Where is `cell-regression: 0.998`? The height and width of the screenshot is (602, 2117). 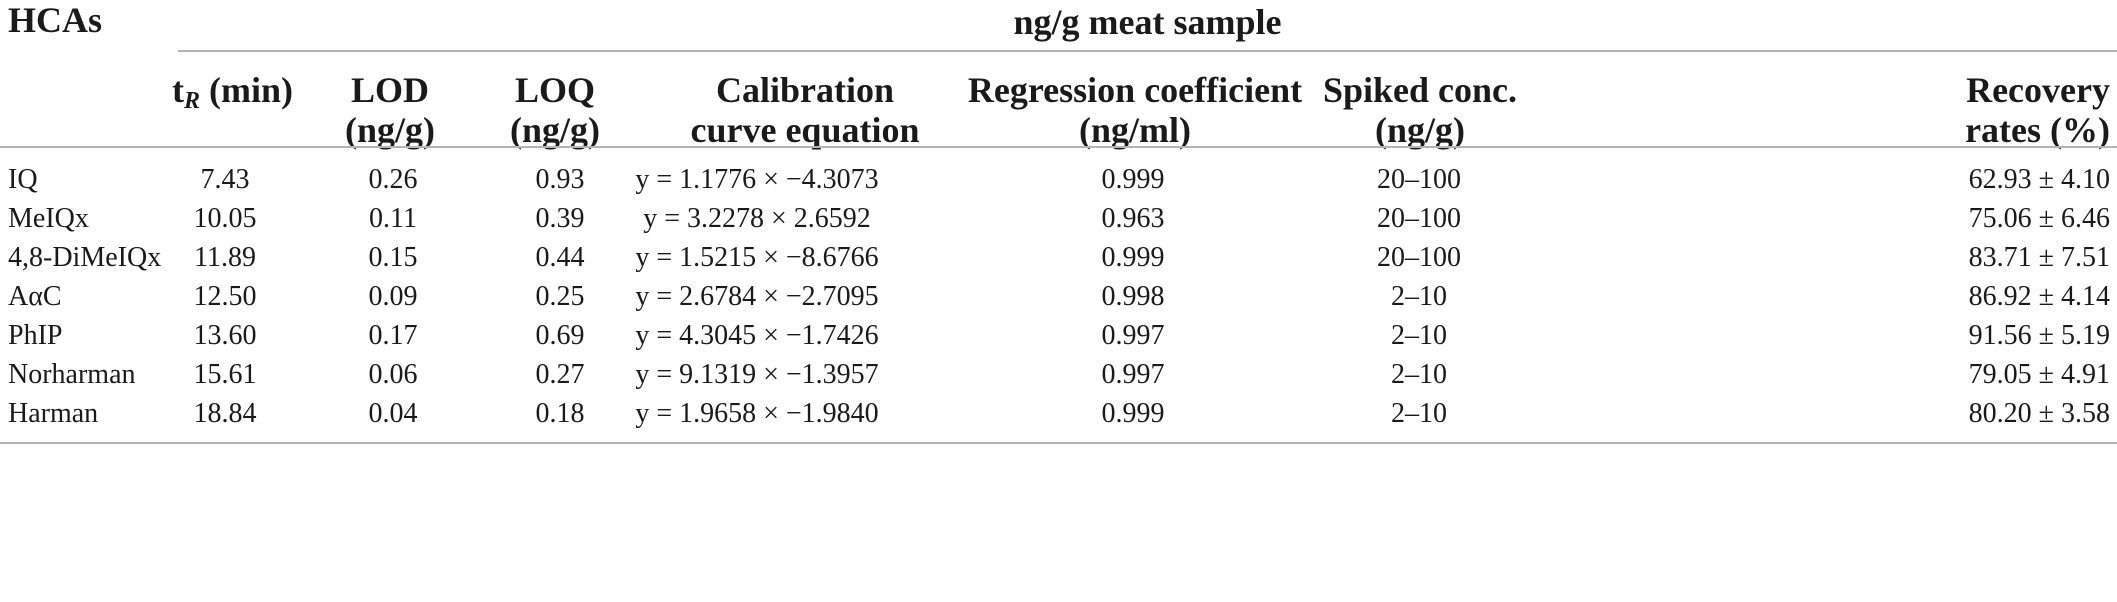 cell-regression: 0.998 is located at coordinates (1133, 296).